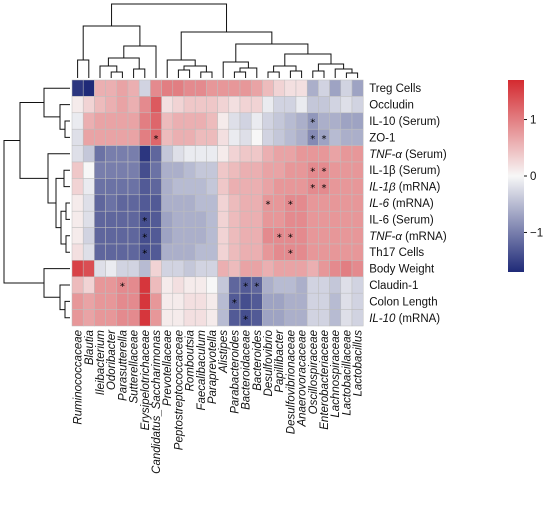 This screenshot has width=550, height=512. I want to click on row-label: Colon Length, so click(403, 302).